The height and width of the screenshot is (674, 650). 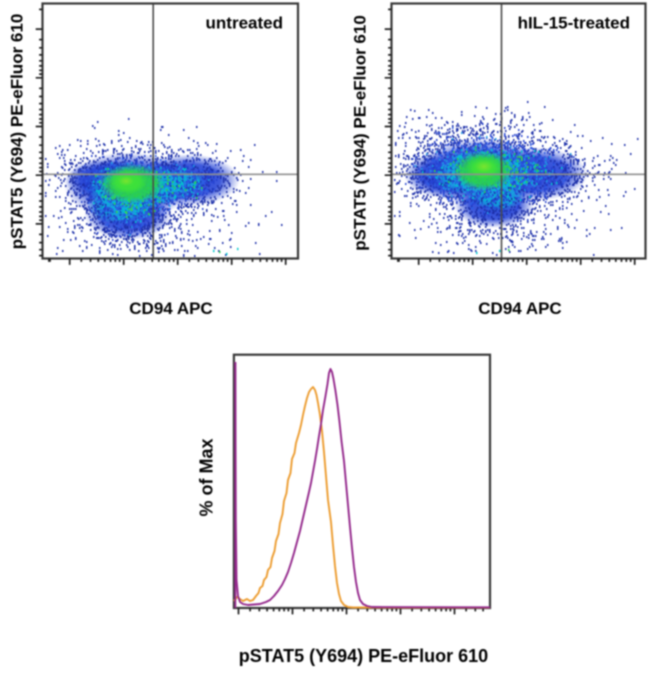 I want to click on svg-text: untreated, so click(x=244, y=23).